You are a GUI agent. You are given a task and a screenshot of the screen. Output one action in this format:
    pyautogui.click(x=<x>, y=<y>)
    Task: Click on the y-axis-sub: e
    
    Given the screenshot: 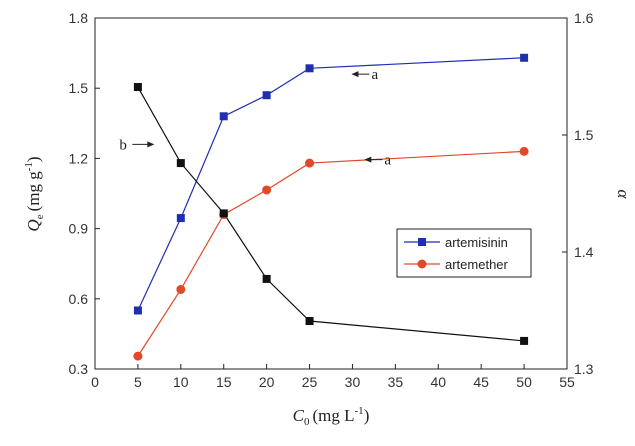 What is the action you would take?
    pyautogui.click(x=40, y=216)
    